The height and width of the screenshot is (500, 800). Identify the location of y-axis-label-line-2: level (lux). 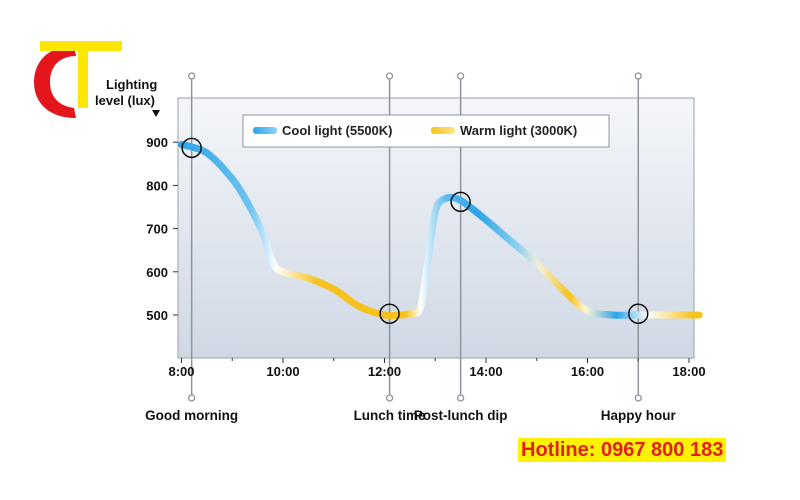
(125, 100).